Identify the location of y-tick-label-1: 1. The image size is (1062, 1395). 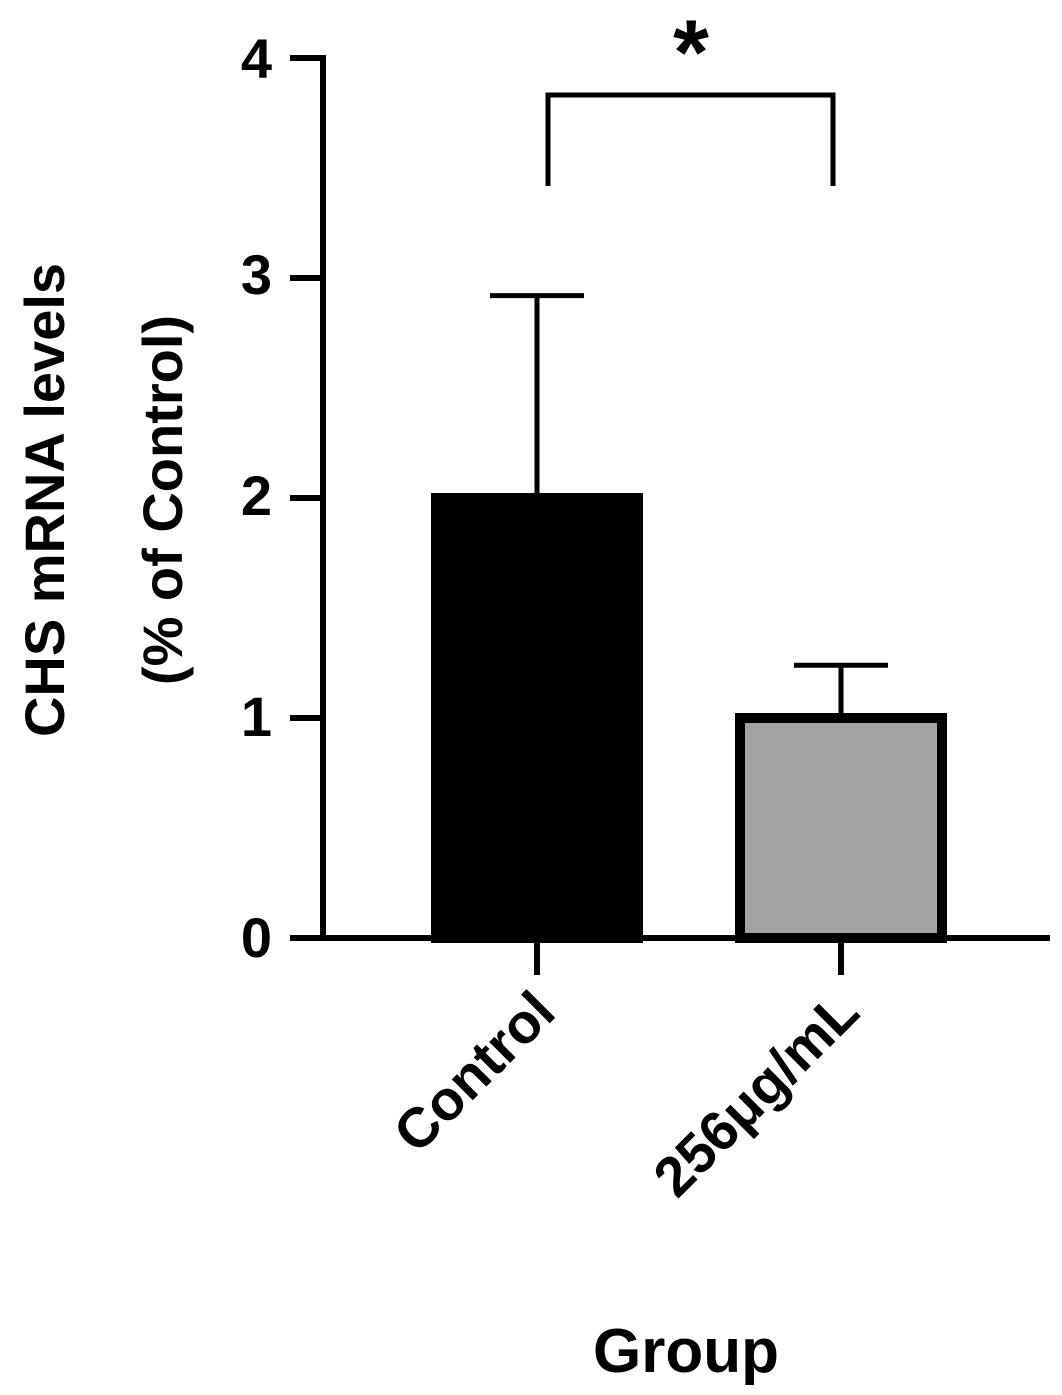
(256, 716).